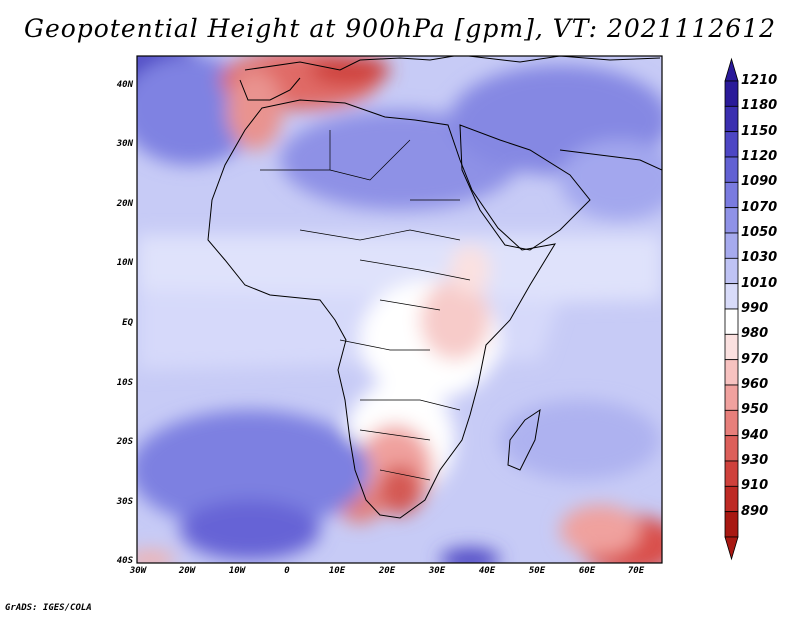 This screenshot has height=618, width=800. Describe the element at coordinates (124, 263) in the screenshot. I see `lat-label-10n: 10N` at that location.